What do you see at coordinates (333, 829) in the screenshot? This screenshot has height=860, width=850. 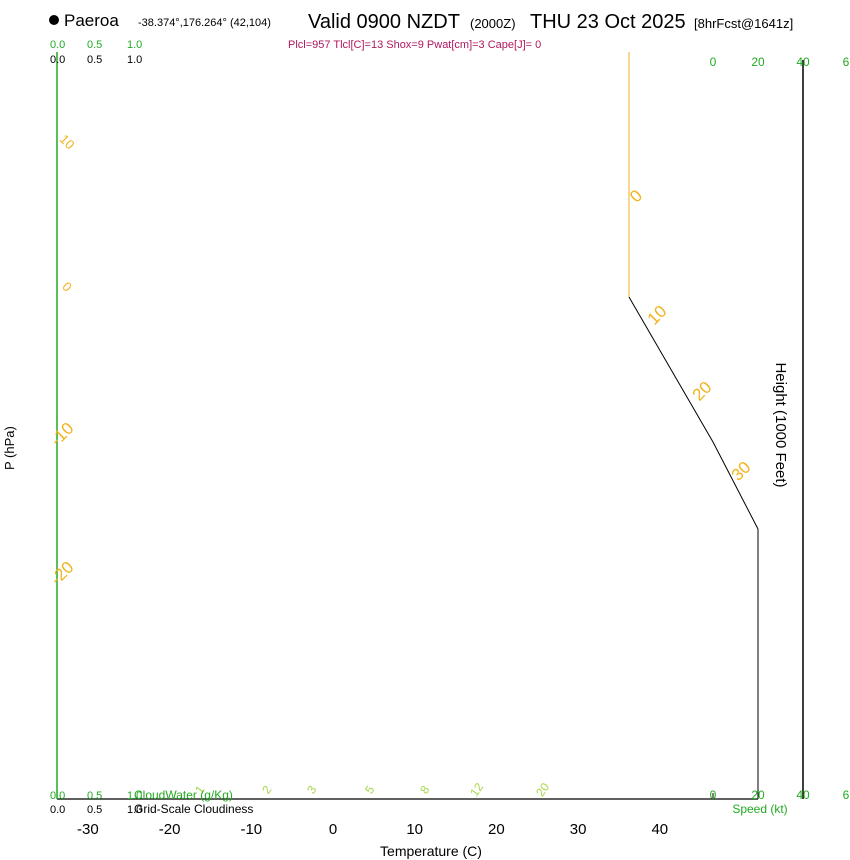 I see `temperature-tick-label: 0` at bounding box center [333, 829].